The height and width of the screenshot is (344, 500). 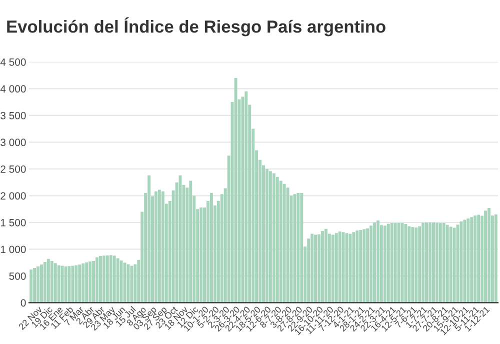 What do you see at coordinates (13, 62) in the screenshot?
I see `y-tick-label: 4 500` at bounding box center [13, 62].